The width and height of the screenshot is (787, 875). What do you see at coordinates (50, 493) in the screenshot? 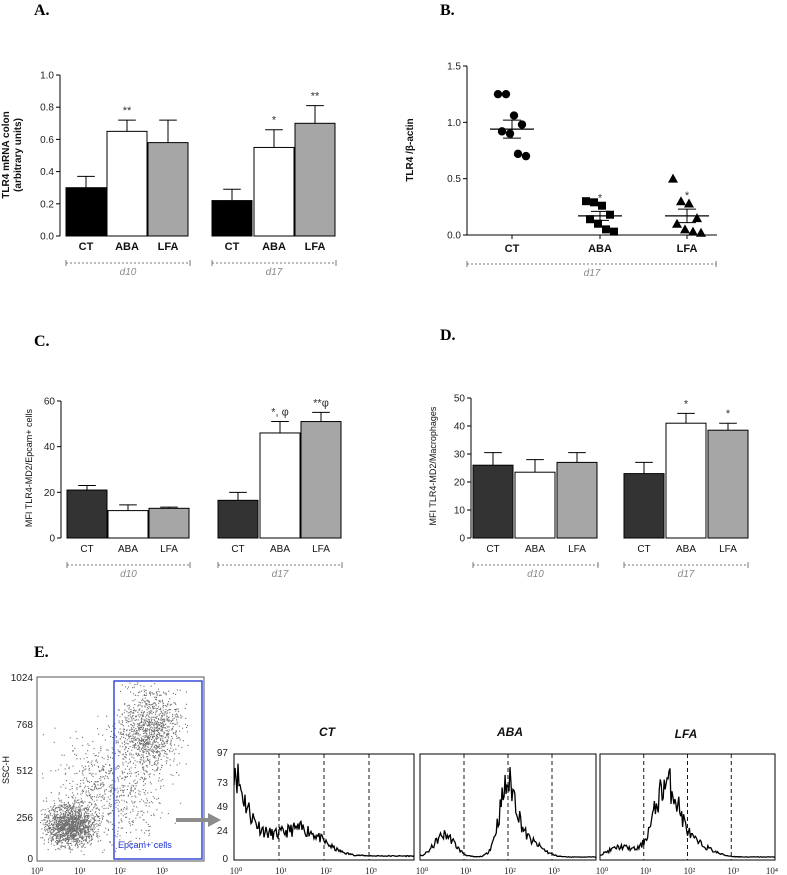
I see `y-tick-label: 20` at bounding box center [50, 493].